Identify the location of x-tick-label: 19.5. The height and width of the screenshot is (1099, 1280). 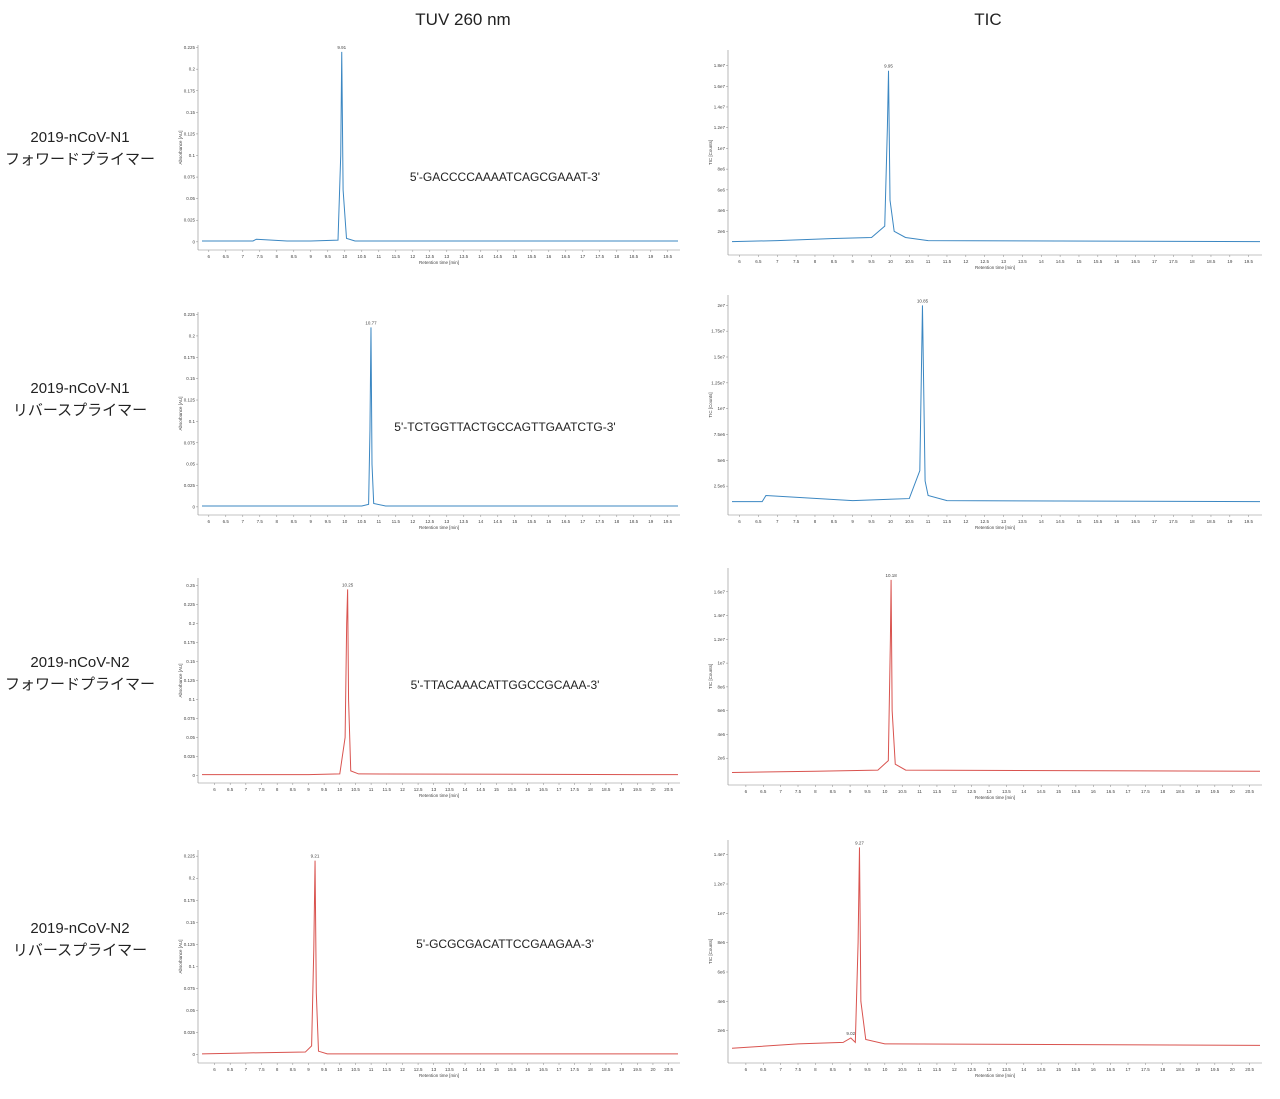
(1248, 261).